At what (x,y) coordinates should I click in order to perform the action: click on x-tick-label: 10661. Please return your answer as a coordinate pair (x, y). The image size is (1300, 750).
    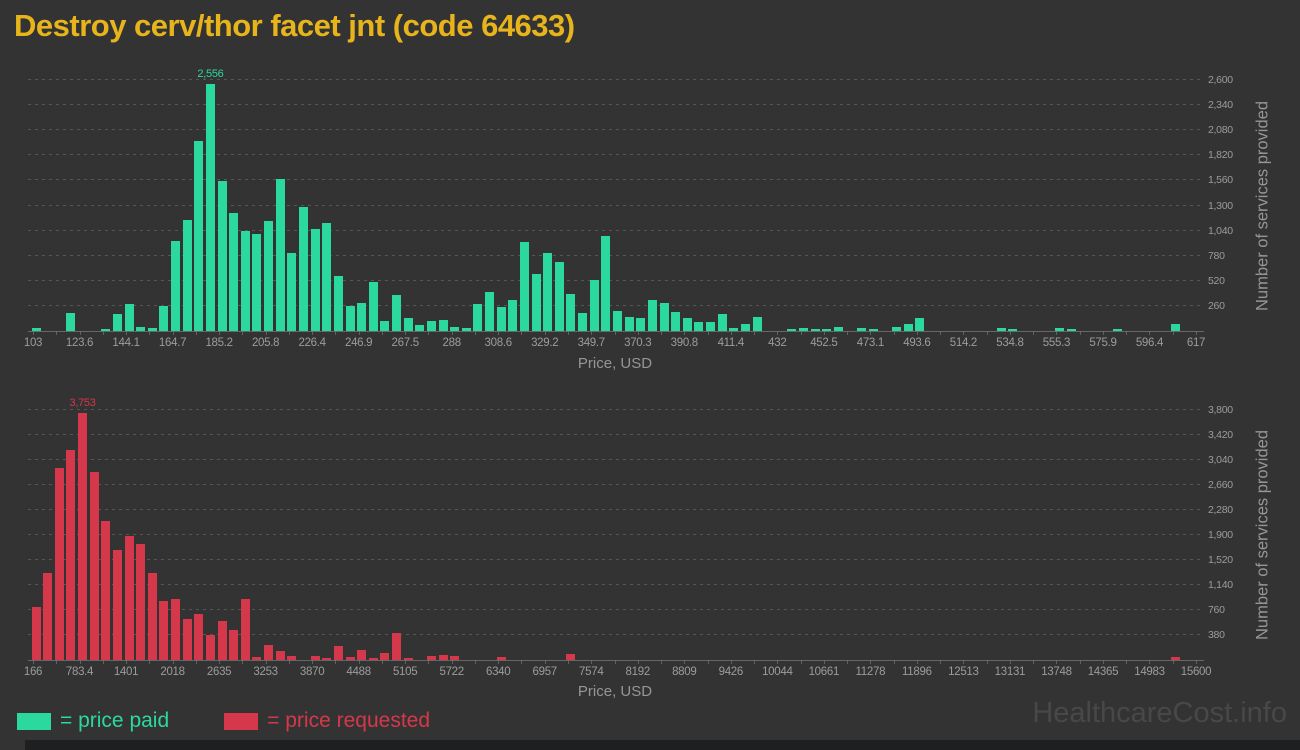
    Looking at the image, I should click on (824, 672).